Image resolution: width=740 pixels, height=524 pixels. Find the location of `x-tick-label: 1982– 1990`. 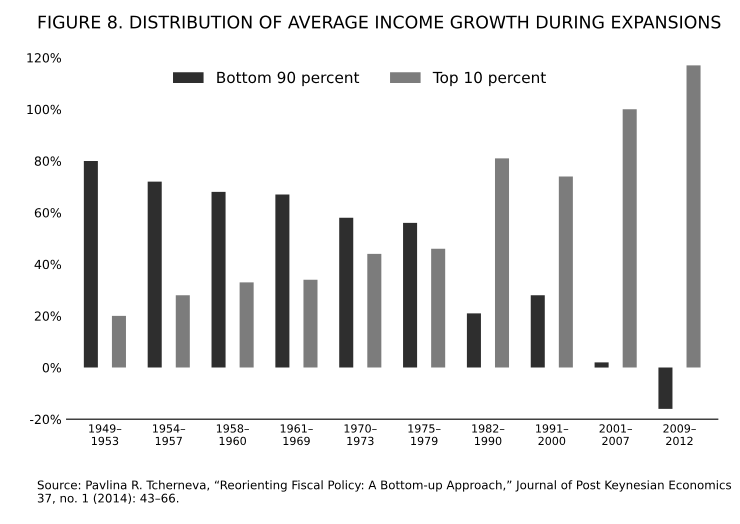

x-tick-label: 1982– 1990 is located at coordinates (488, 435).